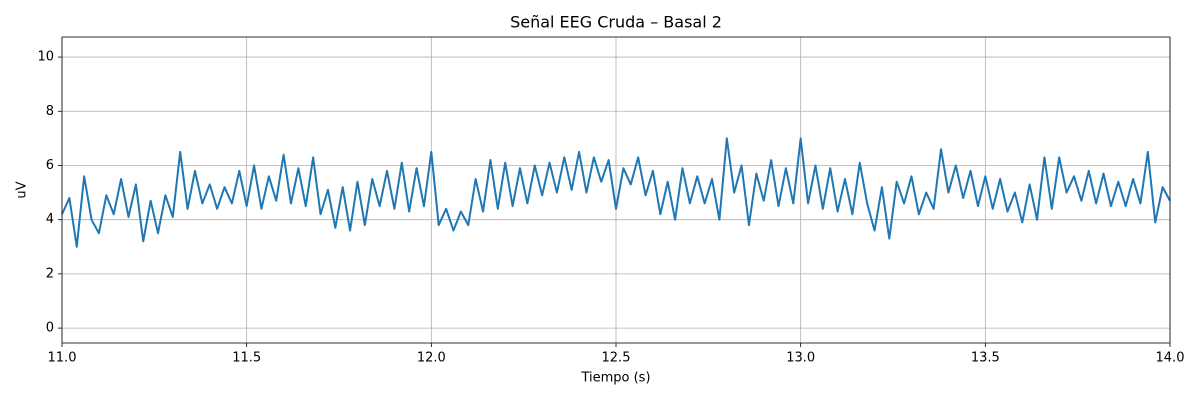 This screenshot has width=1200, height=400. What do you see at coordinates (22, 189) in the screenshot?
I see `y-axis-label: uV` at bounding box center [22, 189].